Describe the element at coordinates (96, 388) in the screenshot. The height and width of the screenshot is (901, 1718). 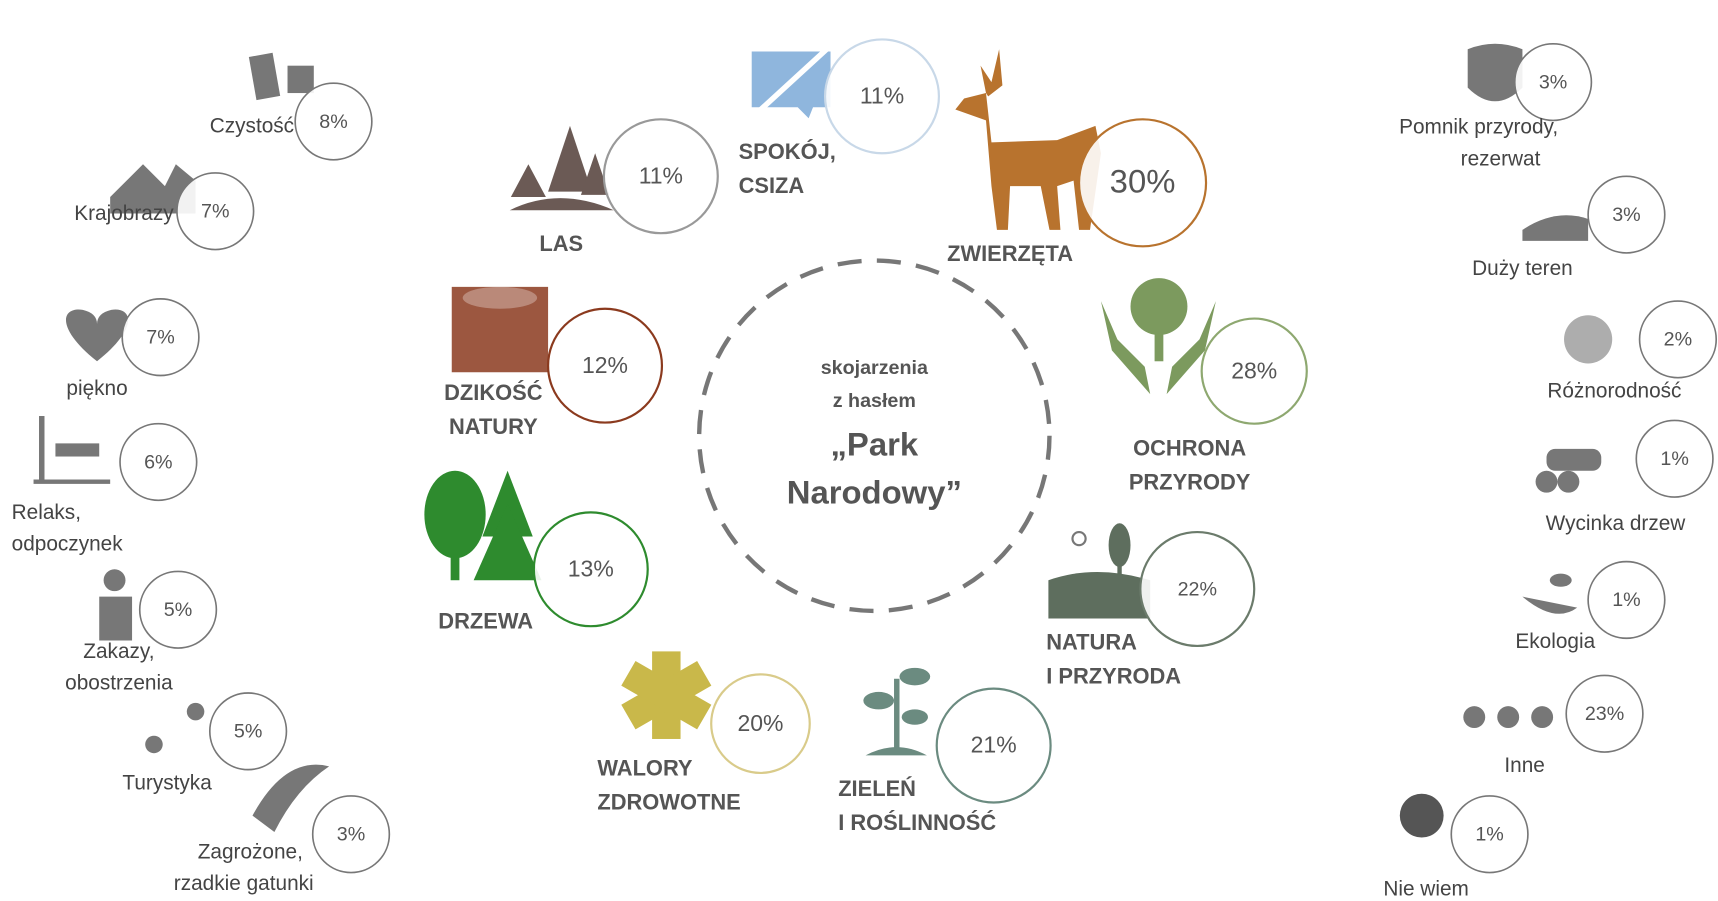
I see `item-label: piękno` at that location.